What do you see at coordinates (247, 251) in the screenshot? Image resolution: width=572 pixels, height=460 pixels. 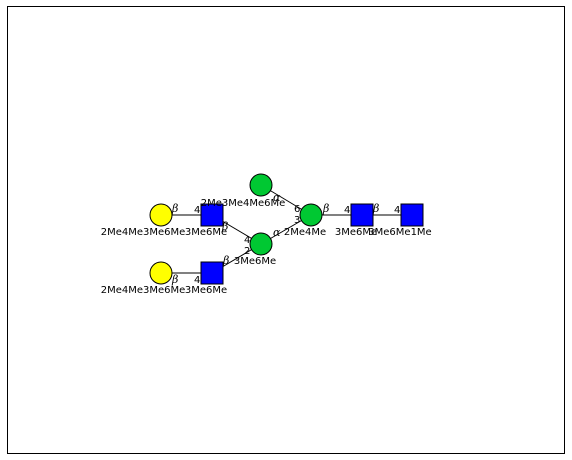 I see `position-glcnac-bottom: 2` at bounding box center [247, 251].